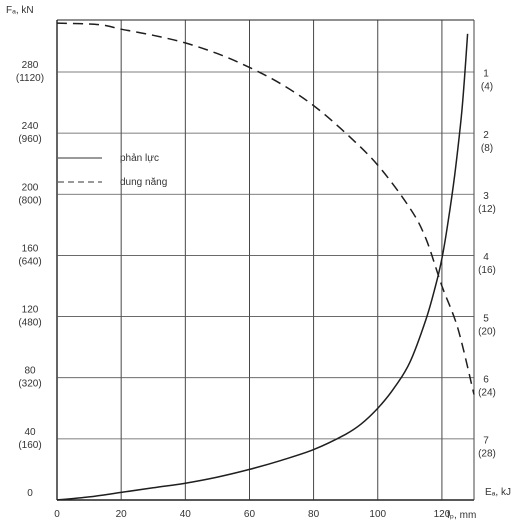 The image size is (513, 532). I want to click on x-axis-label: fₚ, mm, so click(461, 515).